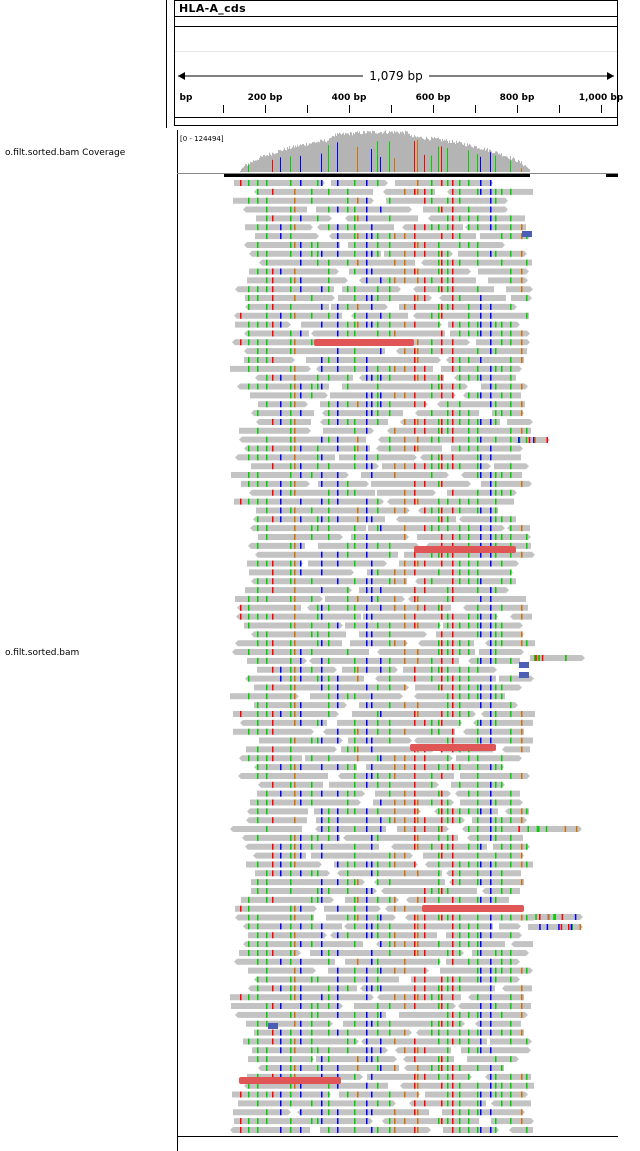 The height and width of the screenshot is (1151, 640). What do you see at coordinates (473, 908) in the screenshot?
I see `highlighted-read` at bounding box center [473, 908].